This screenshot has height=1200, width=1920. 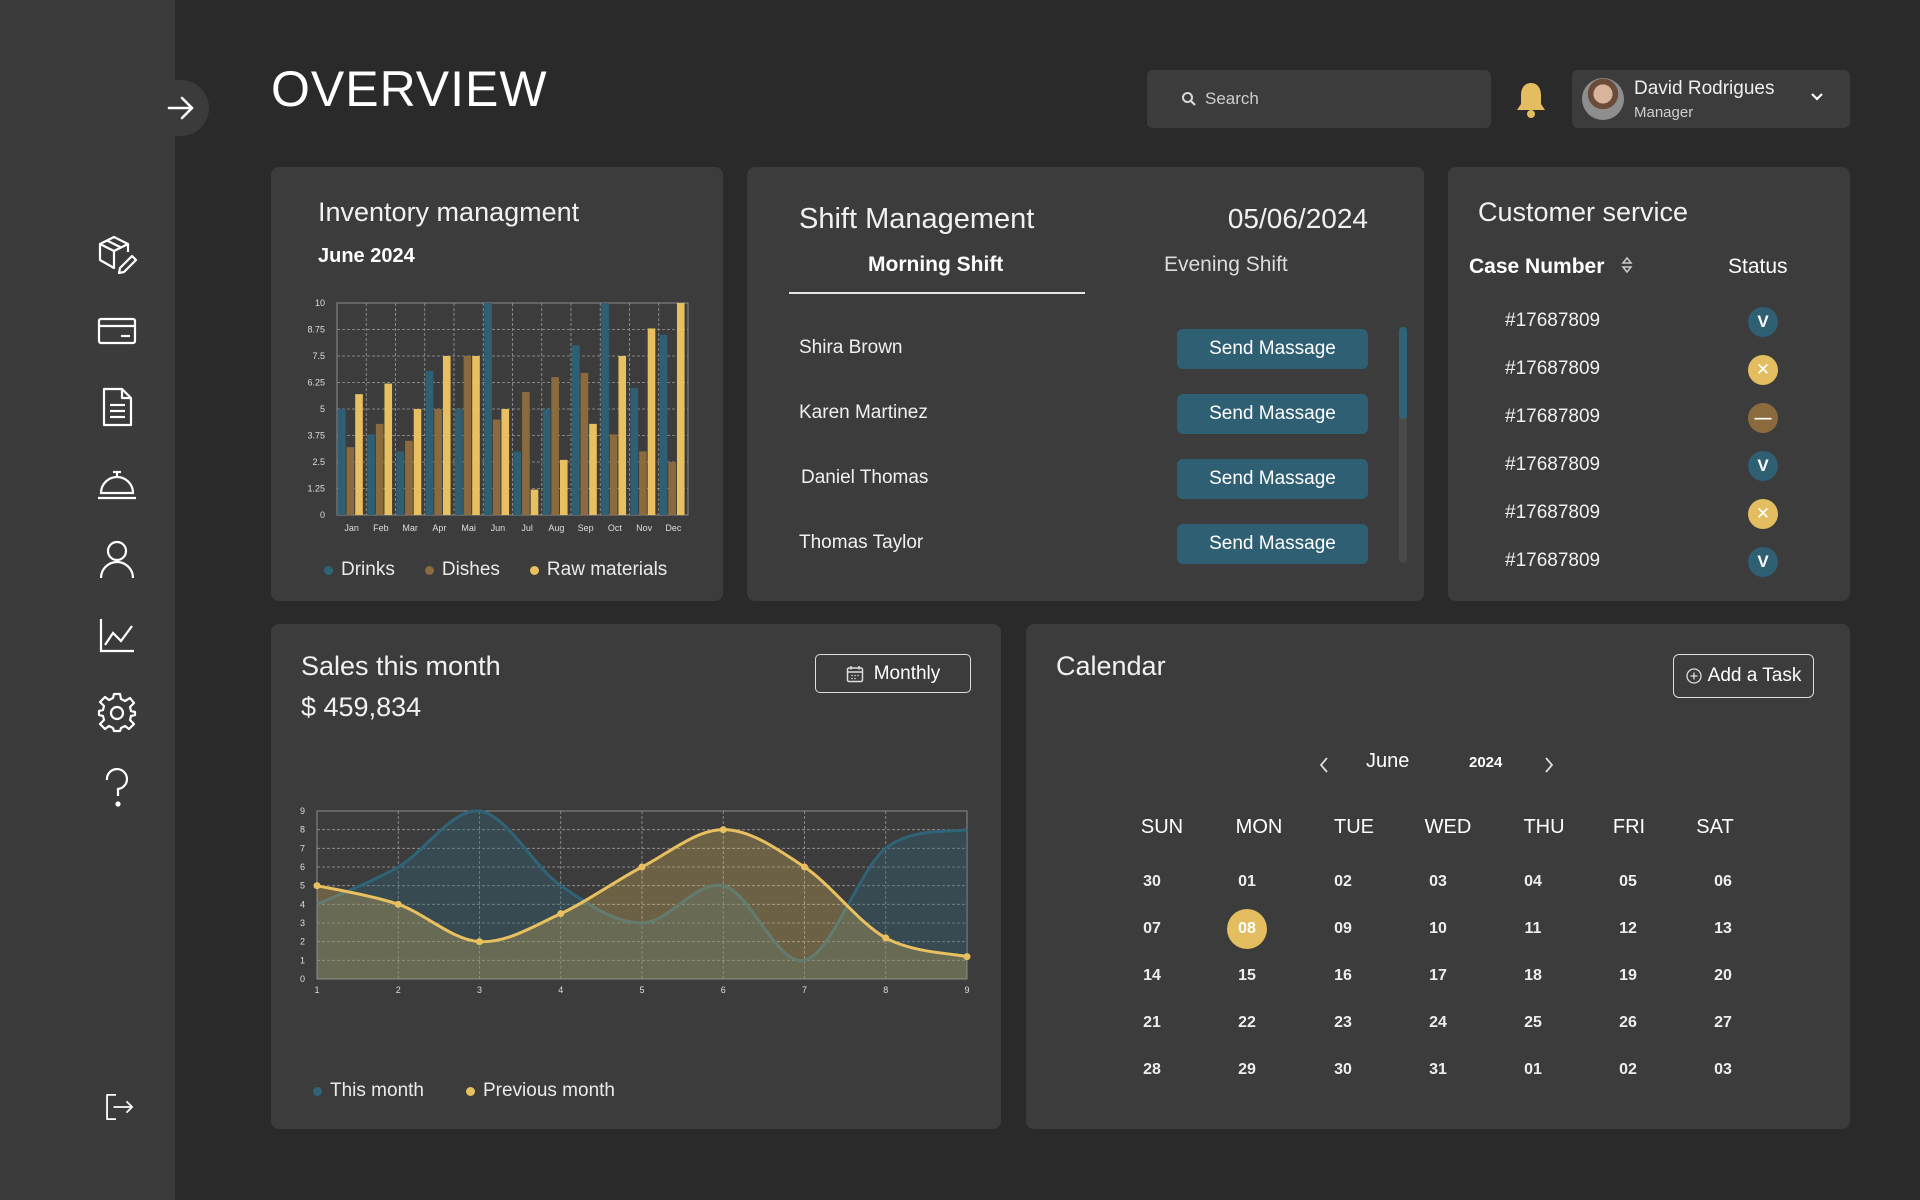 I want to click on chevron-down-icon, so click(x=1817, y=97).